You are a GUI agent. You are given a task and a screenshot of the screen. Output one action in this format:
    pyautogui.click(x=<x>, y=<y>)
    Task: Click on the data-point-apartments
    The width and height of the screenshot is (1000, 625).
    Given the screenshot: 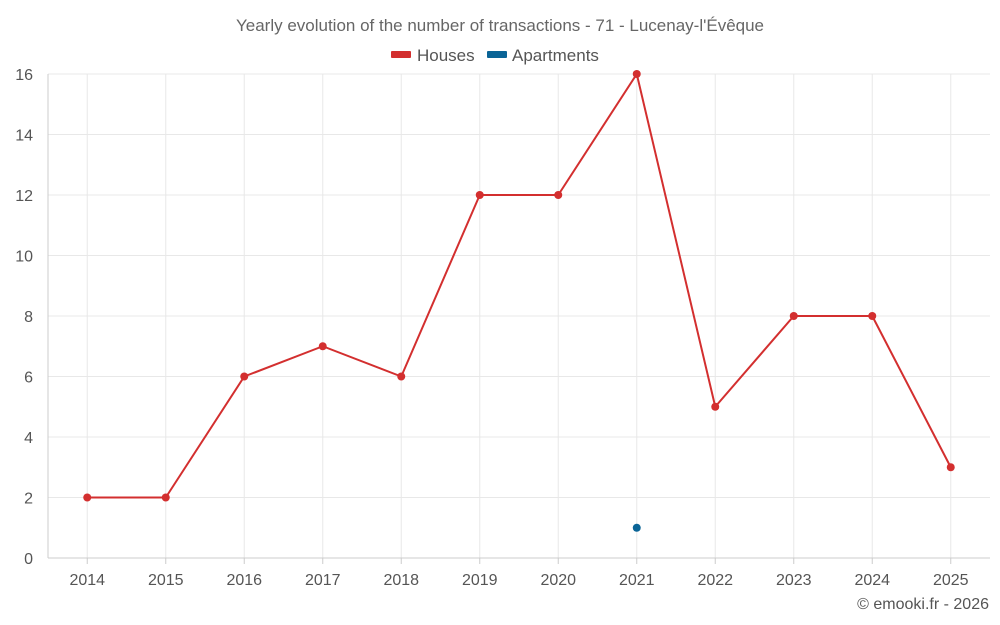 What is the action you would take?
    pyautogui.click(x=636, y=527)
    